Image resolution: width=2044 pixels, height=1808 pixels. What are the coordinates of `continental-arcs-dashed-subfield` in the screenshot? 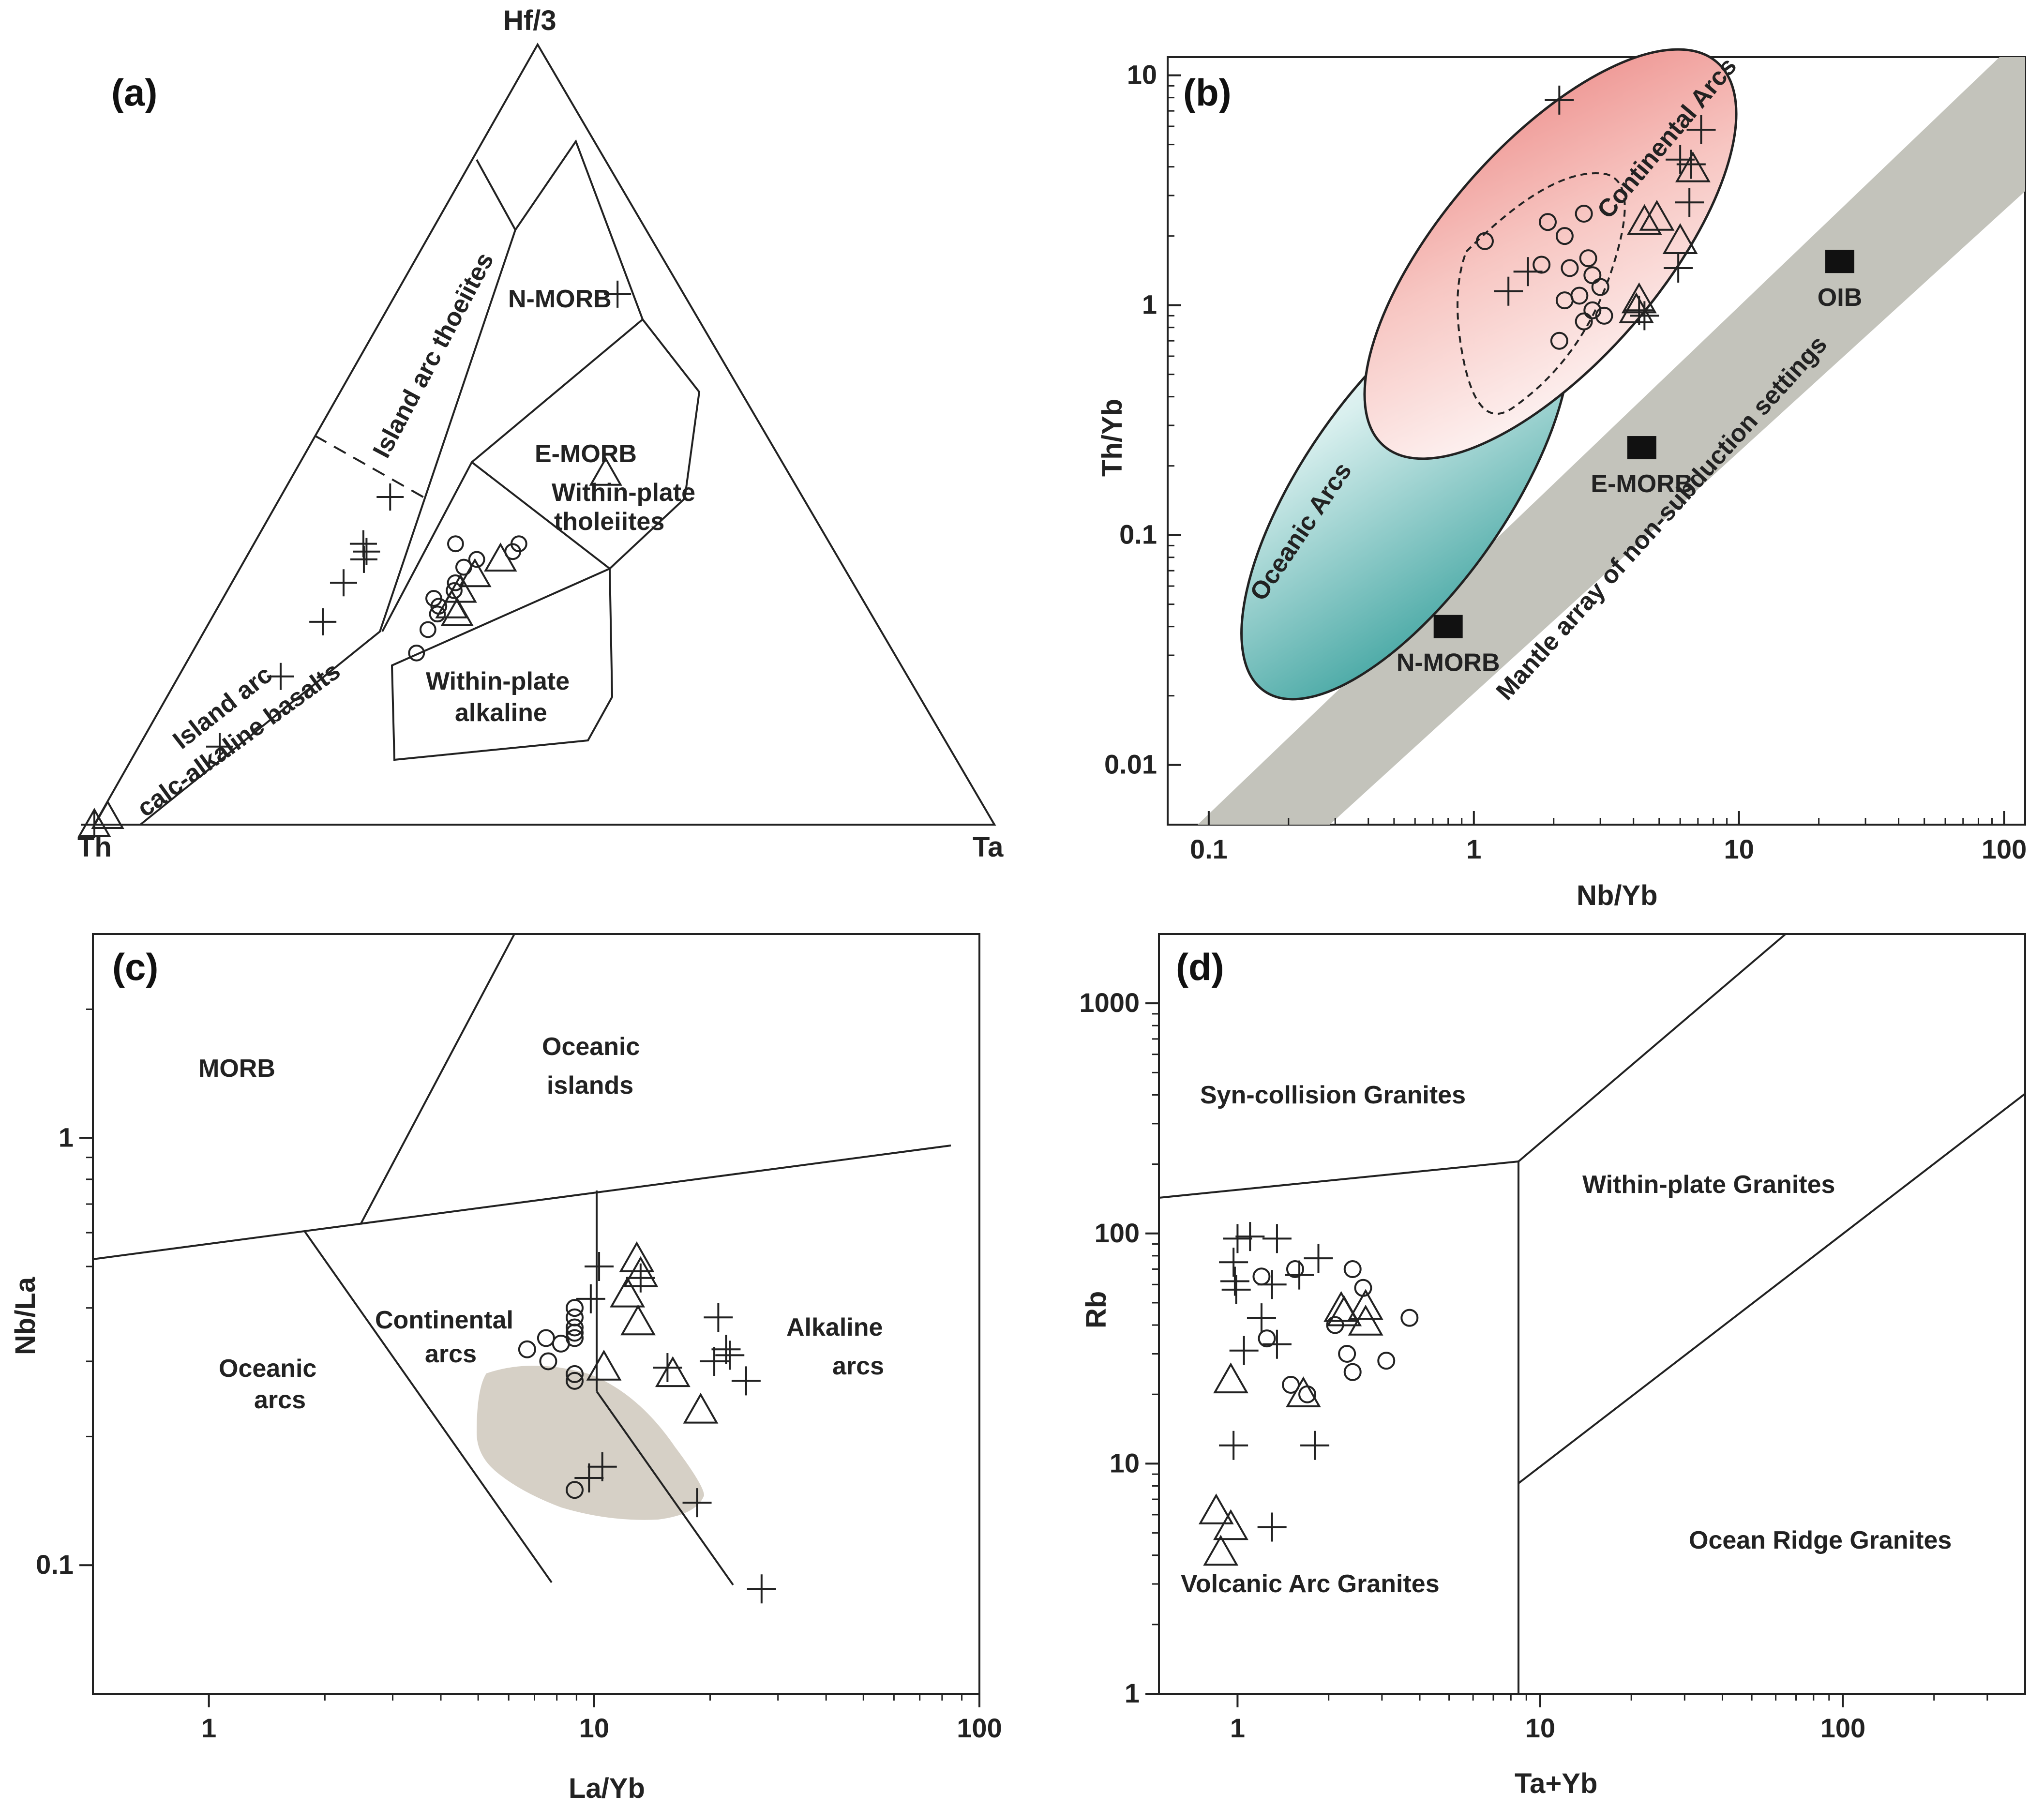 It's located at (1541, 293).